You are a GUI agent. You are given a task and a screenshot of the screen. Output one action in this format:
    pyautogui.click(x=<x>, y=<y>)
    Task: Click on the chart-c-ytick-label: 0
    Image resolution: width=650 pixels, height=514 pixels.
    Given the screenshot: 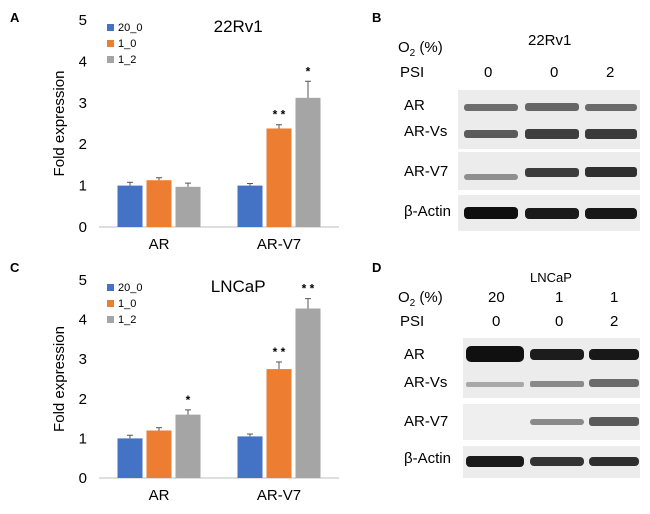 What is the action you would take?
    pyautogui.click(x=83, y=478)
    